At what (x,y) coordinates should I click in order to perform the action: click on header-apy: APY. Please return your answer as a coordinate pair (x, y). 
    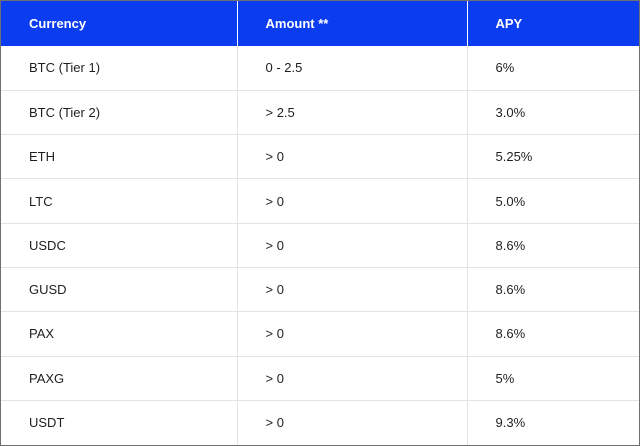
    Looking at the image, I should click on (509, 23).